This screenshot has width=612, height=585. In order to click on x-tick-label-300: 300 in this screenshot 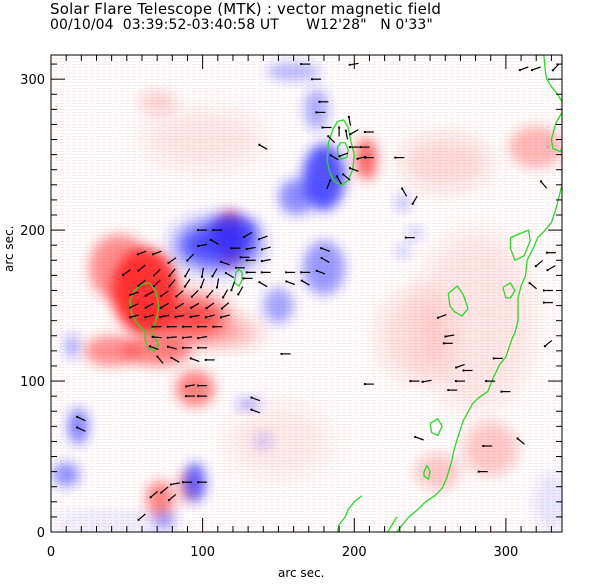, I will do `click(505, 552)`.